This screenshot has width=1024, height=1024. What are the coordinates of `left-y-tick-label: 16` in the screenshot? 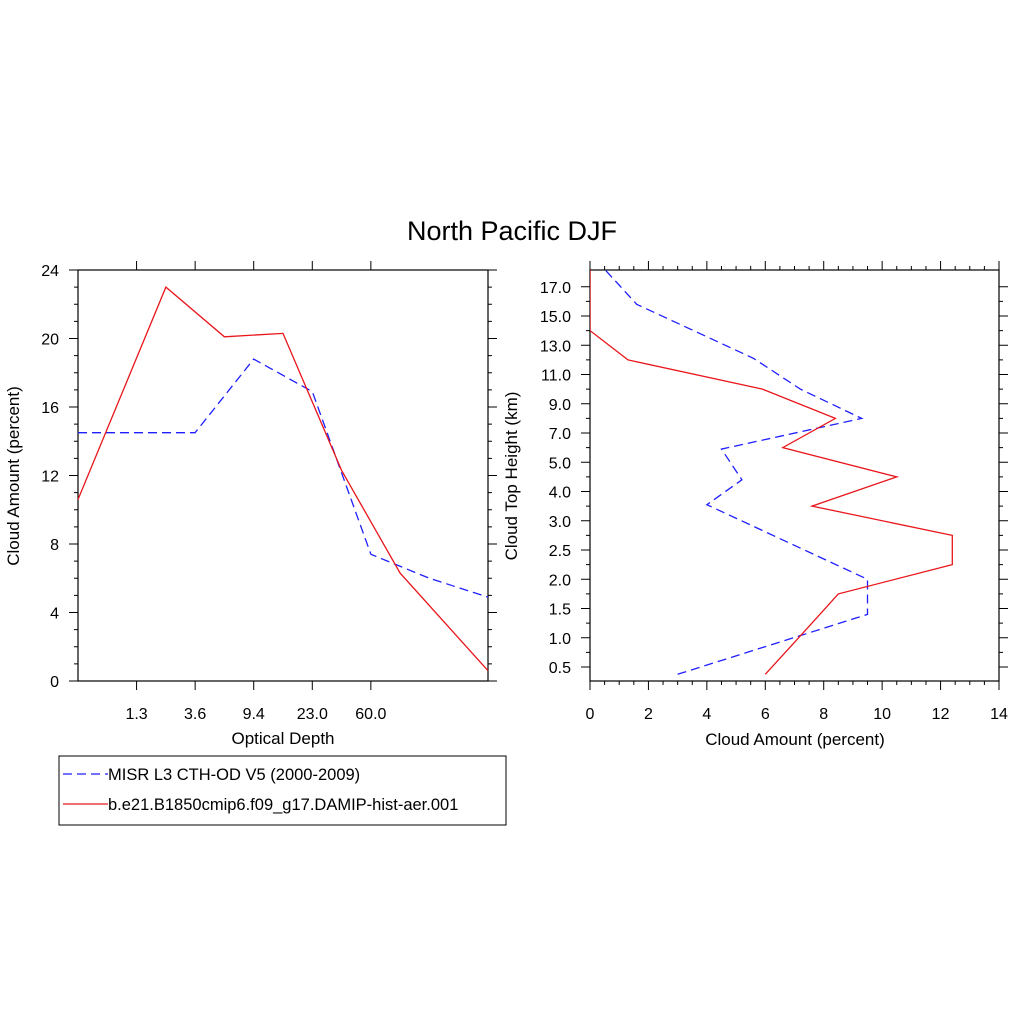 It's located at (50, 408).